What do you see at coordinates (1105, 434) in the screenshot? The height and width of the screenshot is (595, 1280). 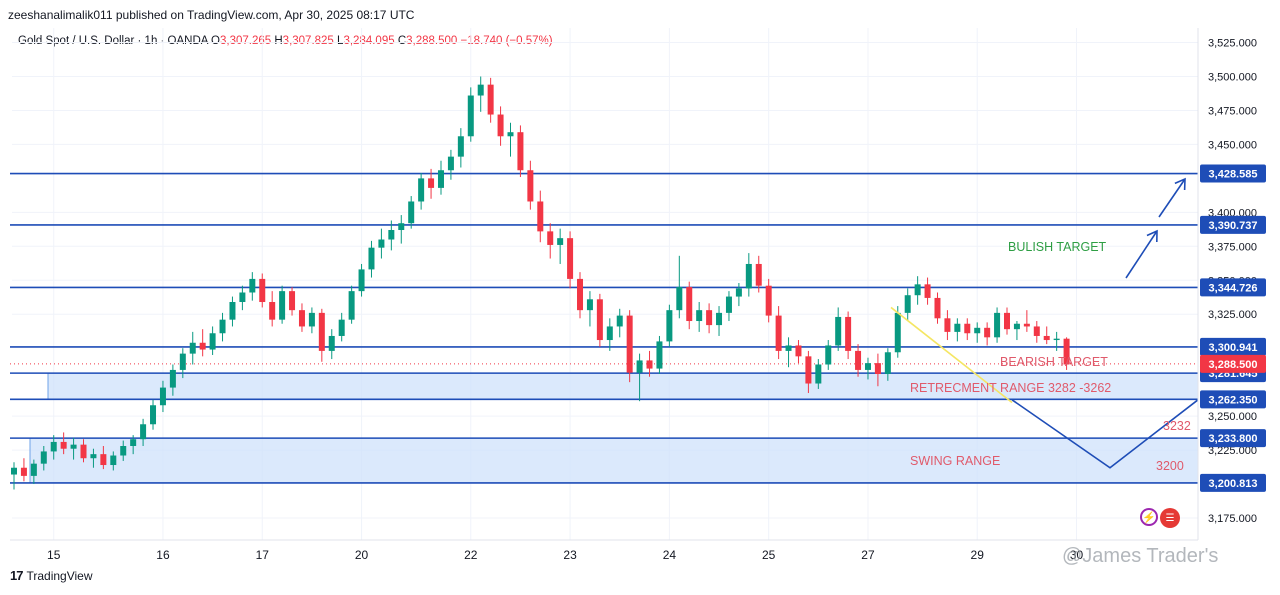 I see `projection-path` at bounding box center [1105, 434].